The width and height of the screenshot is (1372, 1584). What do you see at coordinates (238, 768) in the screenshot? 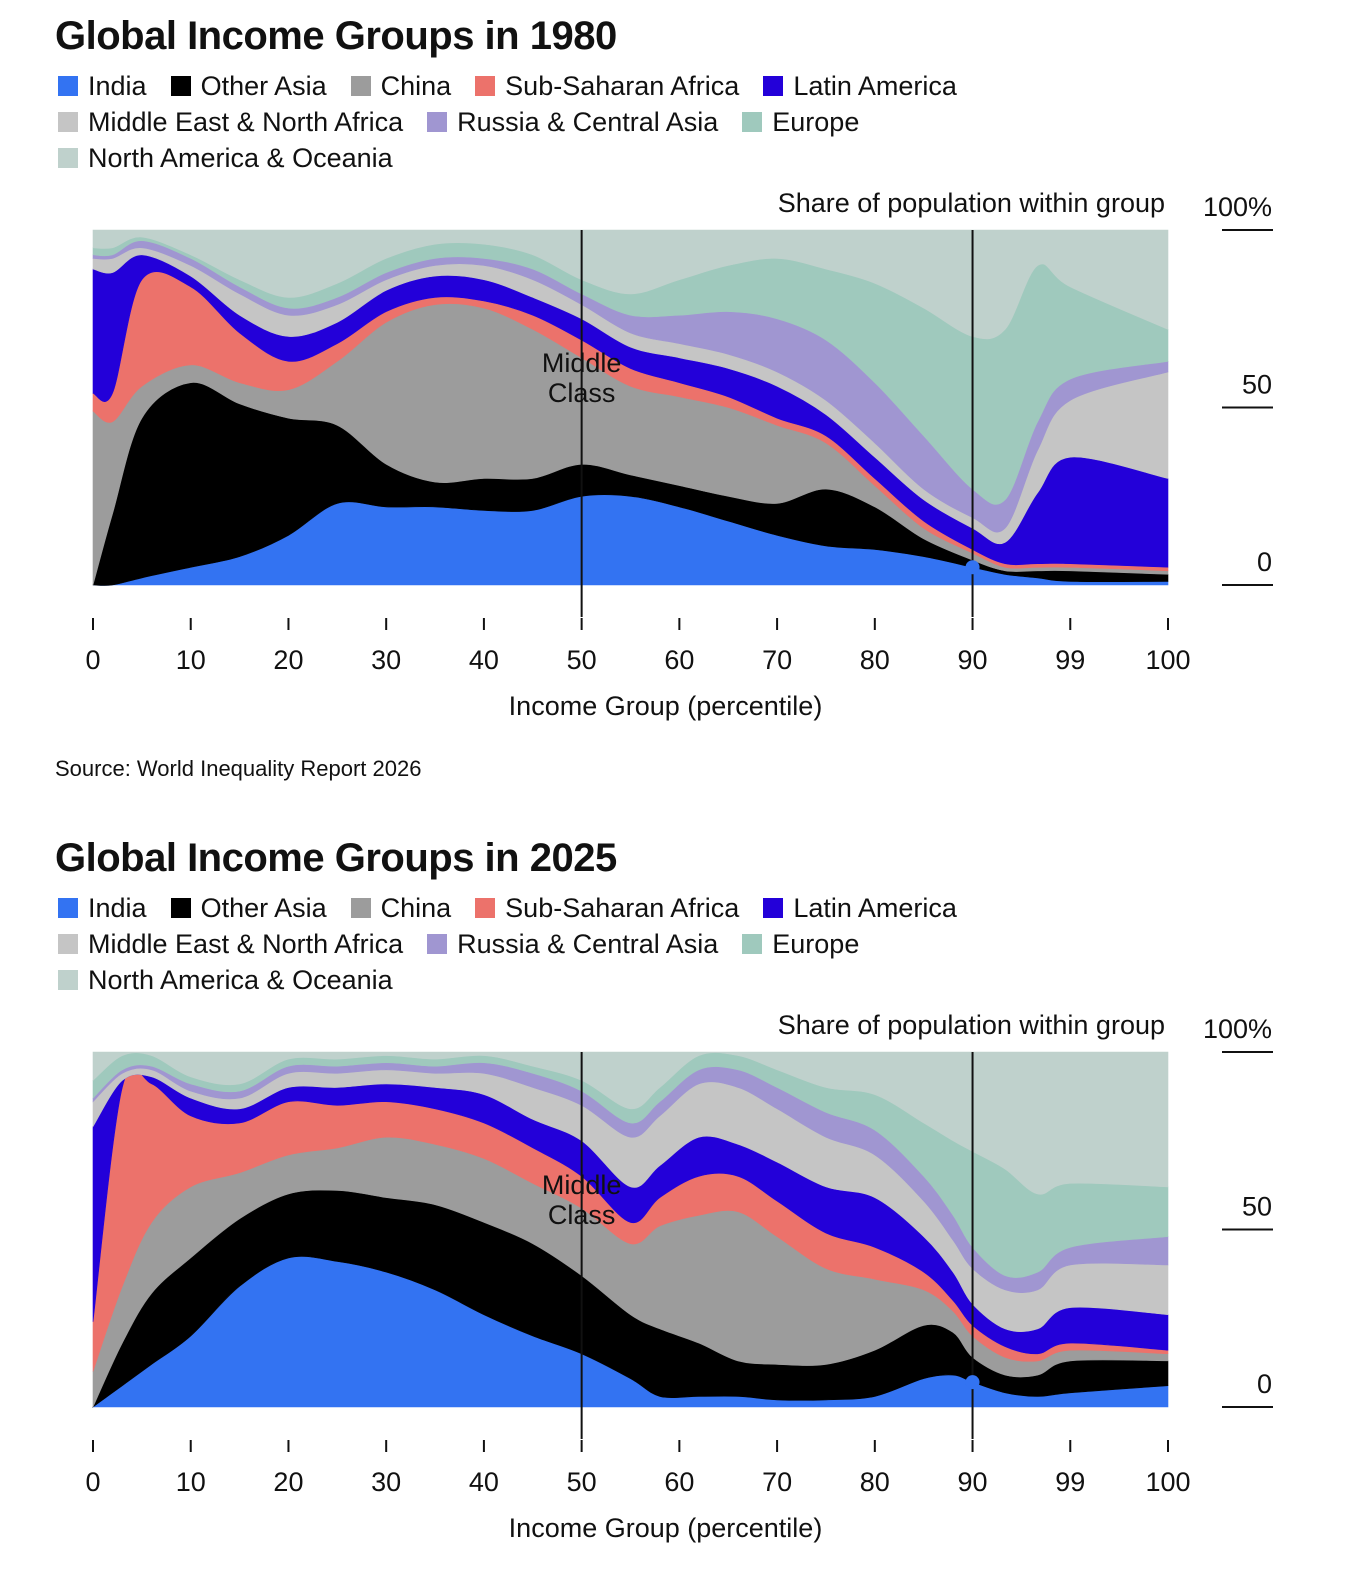
I see `source-note: Source: World Inequality Report 2026` at bounding box center [238, 768].